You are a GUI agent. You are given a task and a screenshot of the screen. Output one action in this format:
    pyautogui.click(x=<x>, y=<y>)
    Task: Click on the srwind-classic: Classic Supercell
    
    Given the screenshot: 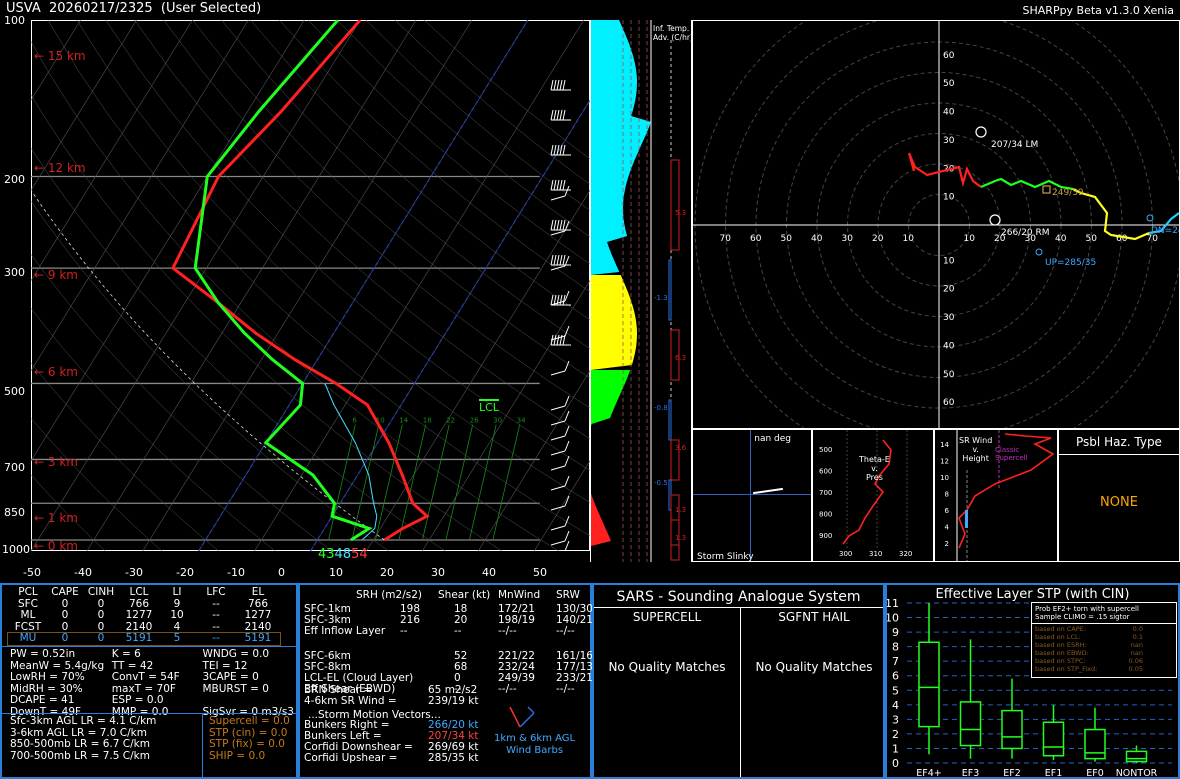 What is the action you would take?
    pyautogui.click(x=1011, y=454)
    